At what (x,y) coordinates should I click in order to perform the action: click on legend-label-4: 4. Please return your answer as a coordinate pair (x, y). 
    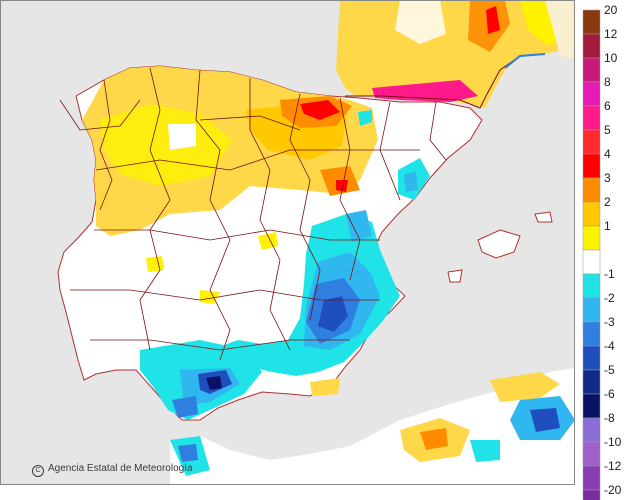
    Looking at the image, I should click on (607, 154).